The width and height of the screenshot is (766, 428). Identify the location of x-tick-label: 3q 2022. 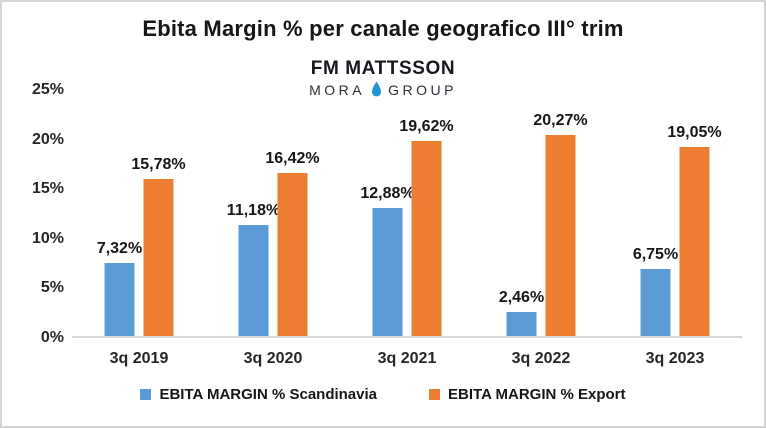
(541, 358).